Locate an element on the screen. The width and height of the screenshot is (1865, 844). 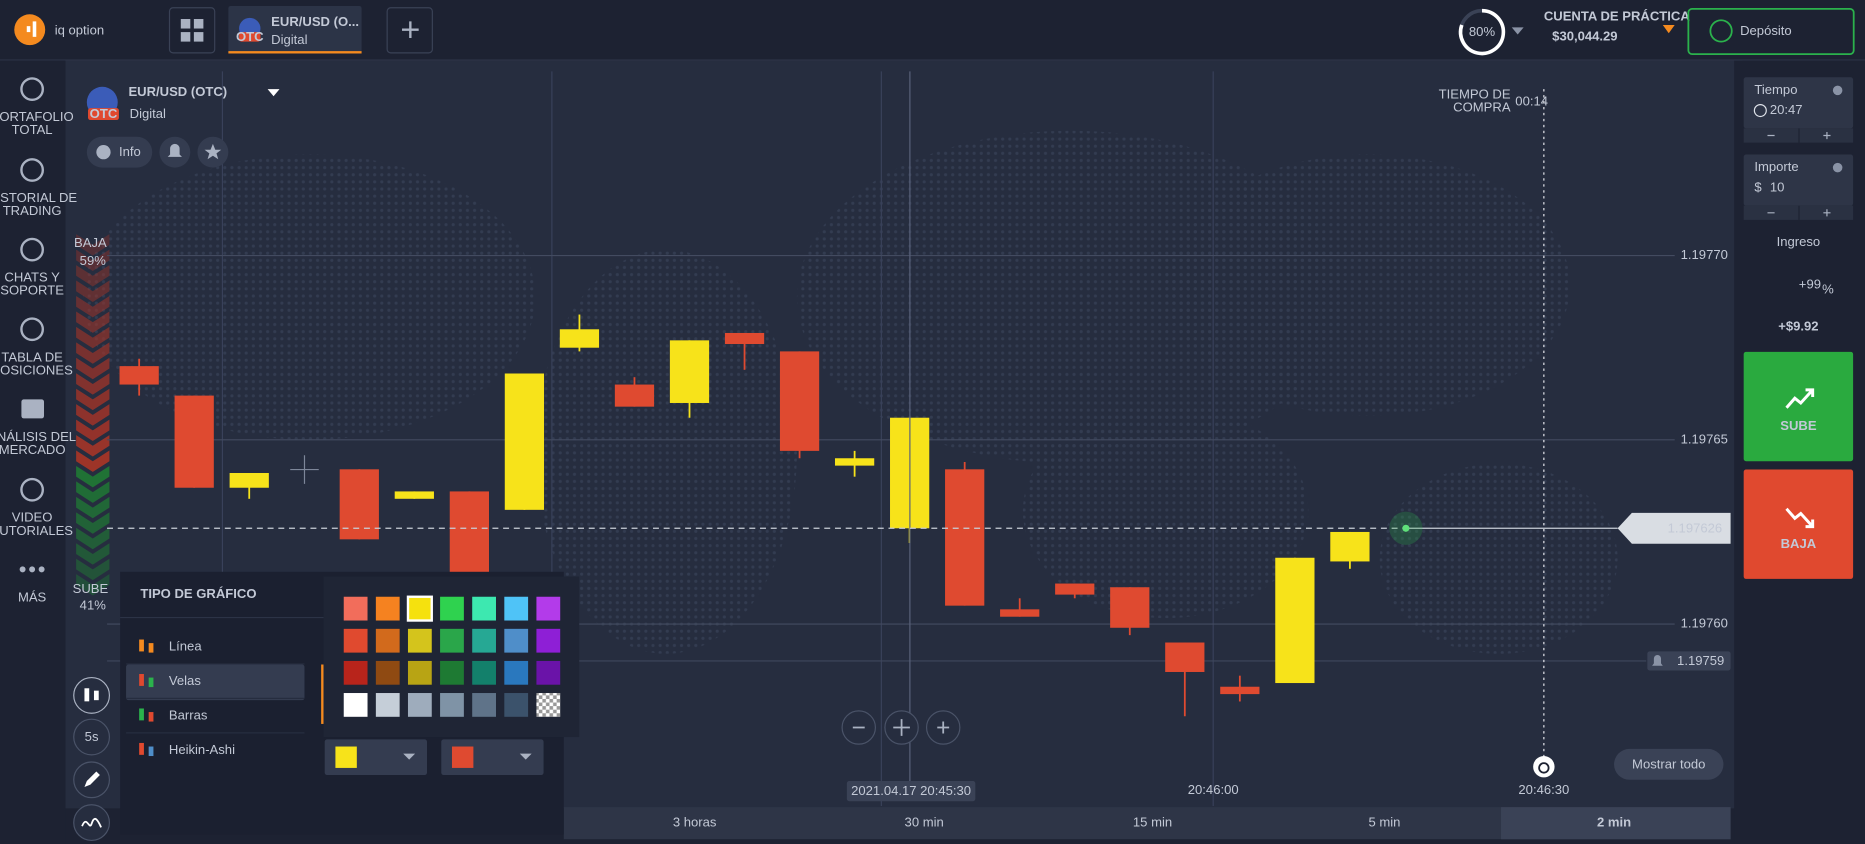
sidebar-label: HISTORIAL DE is located at coordinates (38, 197).